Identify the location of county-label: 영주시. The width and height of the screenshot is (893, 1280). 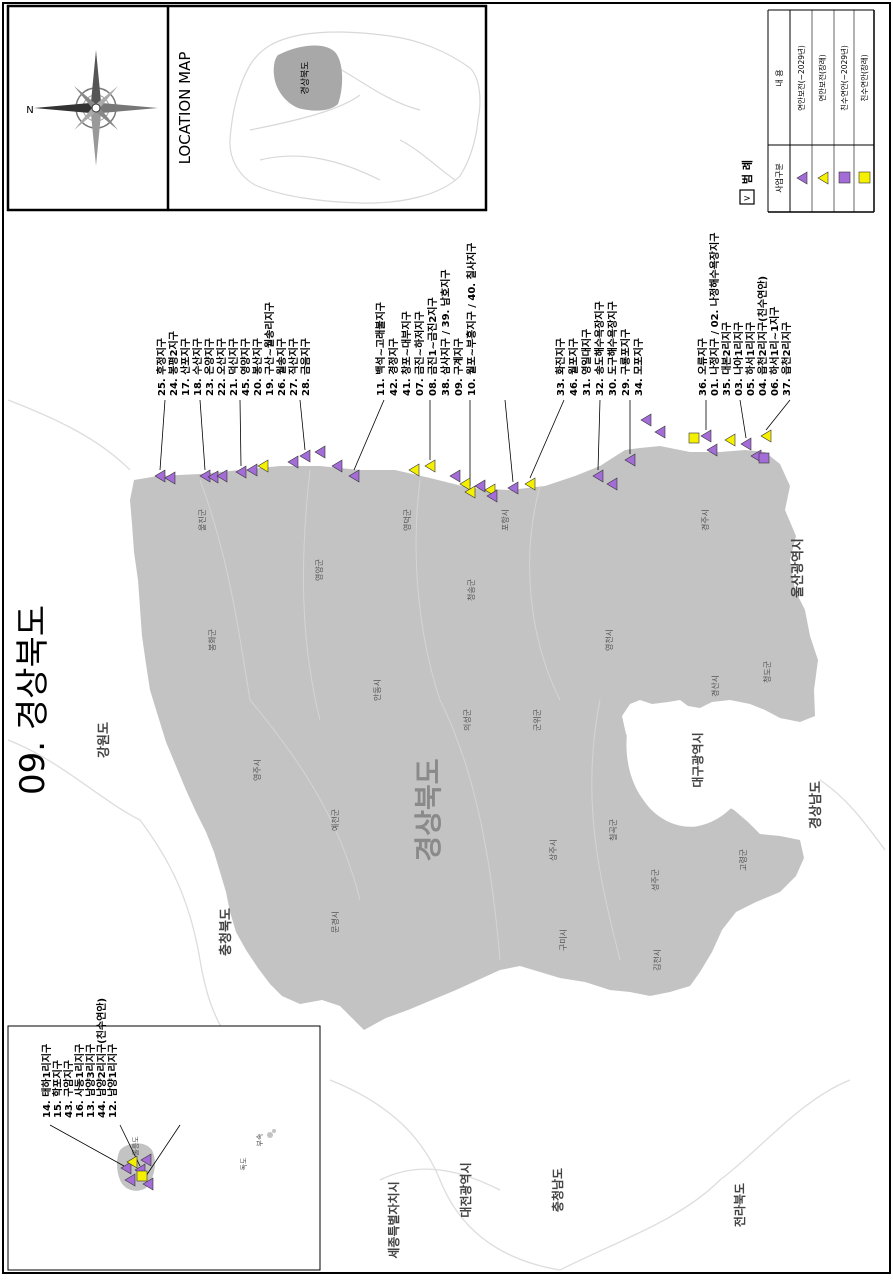
(257, 770).